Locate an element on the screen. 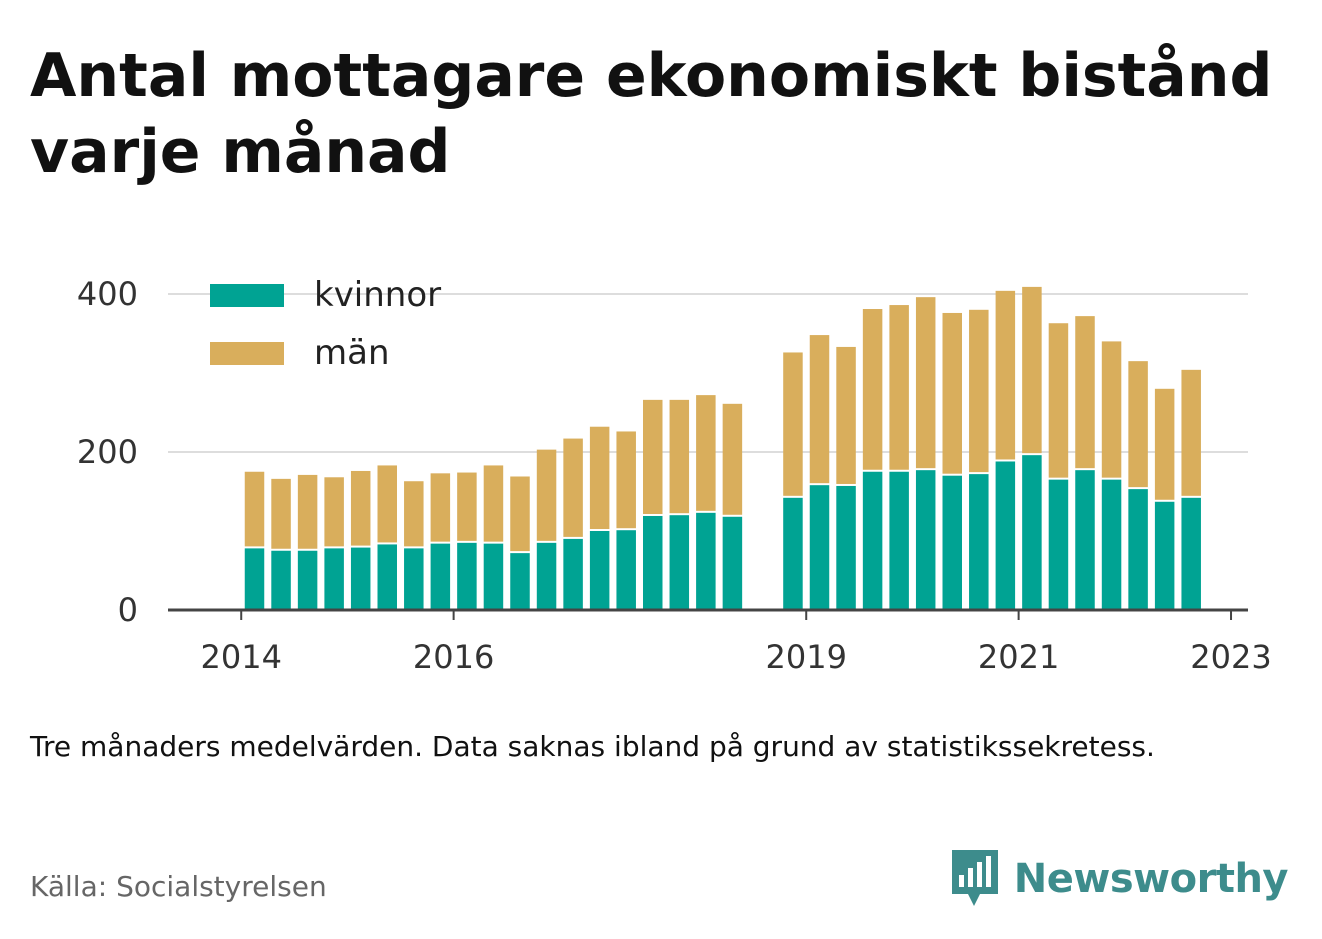 The width and height of the screenshot is (1322, 939). legend-label: kvinnor is located at coordinates (377, 295).